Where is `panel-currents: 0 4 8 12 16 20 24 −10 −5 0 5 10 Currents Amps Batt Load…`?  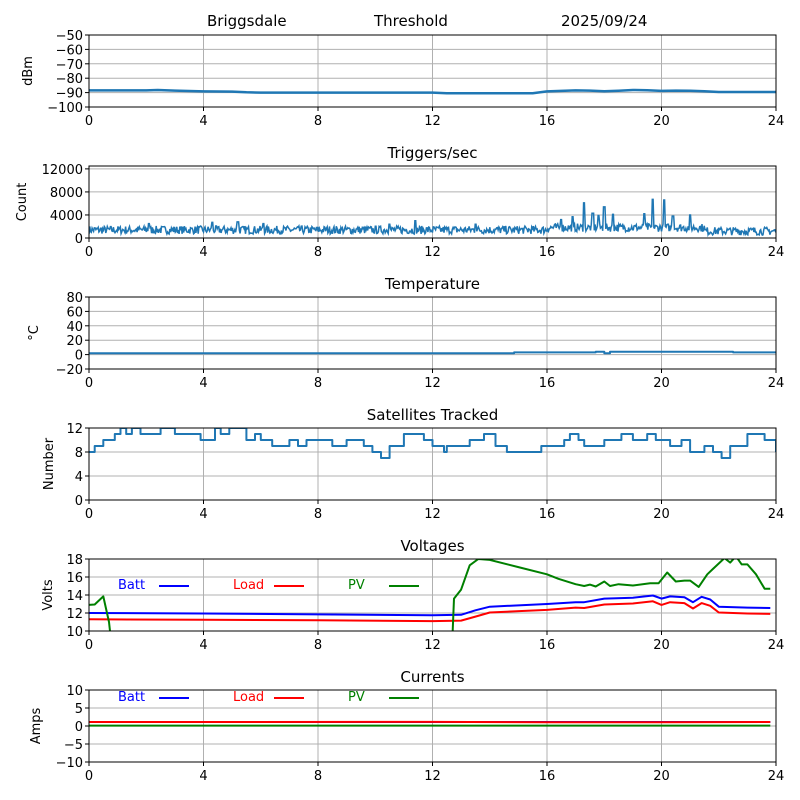
panel-currents: 0 4 8 12 16 20 24 −10 −5 0 5 10 Currents Amps Batt Load… is located at coordinates (406, 726).